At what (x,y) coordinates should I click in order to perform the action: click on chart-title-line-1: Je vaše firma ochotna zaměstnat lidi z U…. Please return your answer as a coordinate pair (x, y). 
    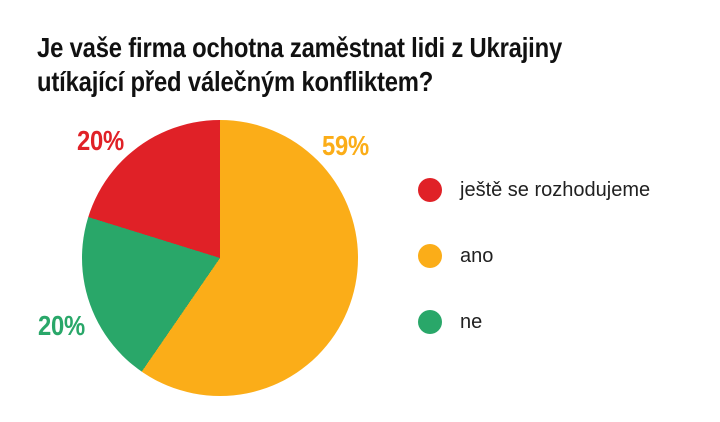
    Looking at the image, I should click on (300, 47).